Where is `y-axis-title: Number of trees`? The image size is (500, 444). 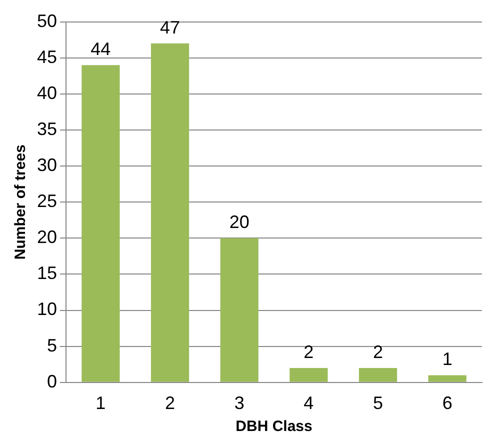 y-axis-title: Number of trees is located at coordinates (21, 202).